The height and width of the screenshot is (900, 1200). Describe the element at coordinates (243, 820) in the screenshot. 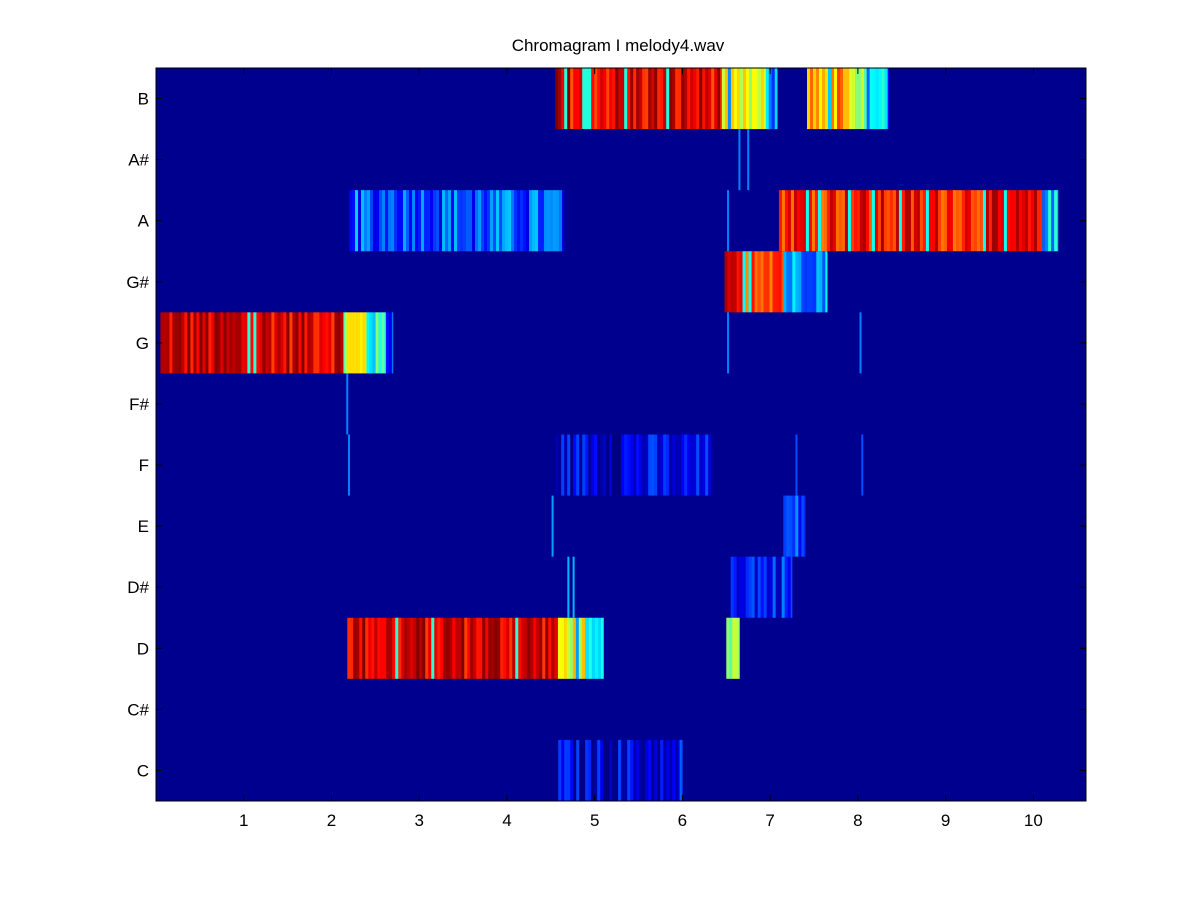

I see `x-tick-label-1: 1` at that location.